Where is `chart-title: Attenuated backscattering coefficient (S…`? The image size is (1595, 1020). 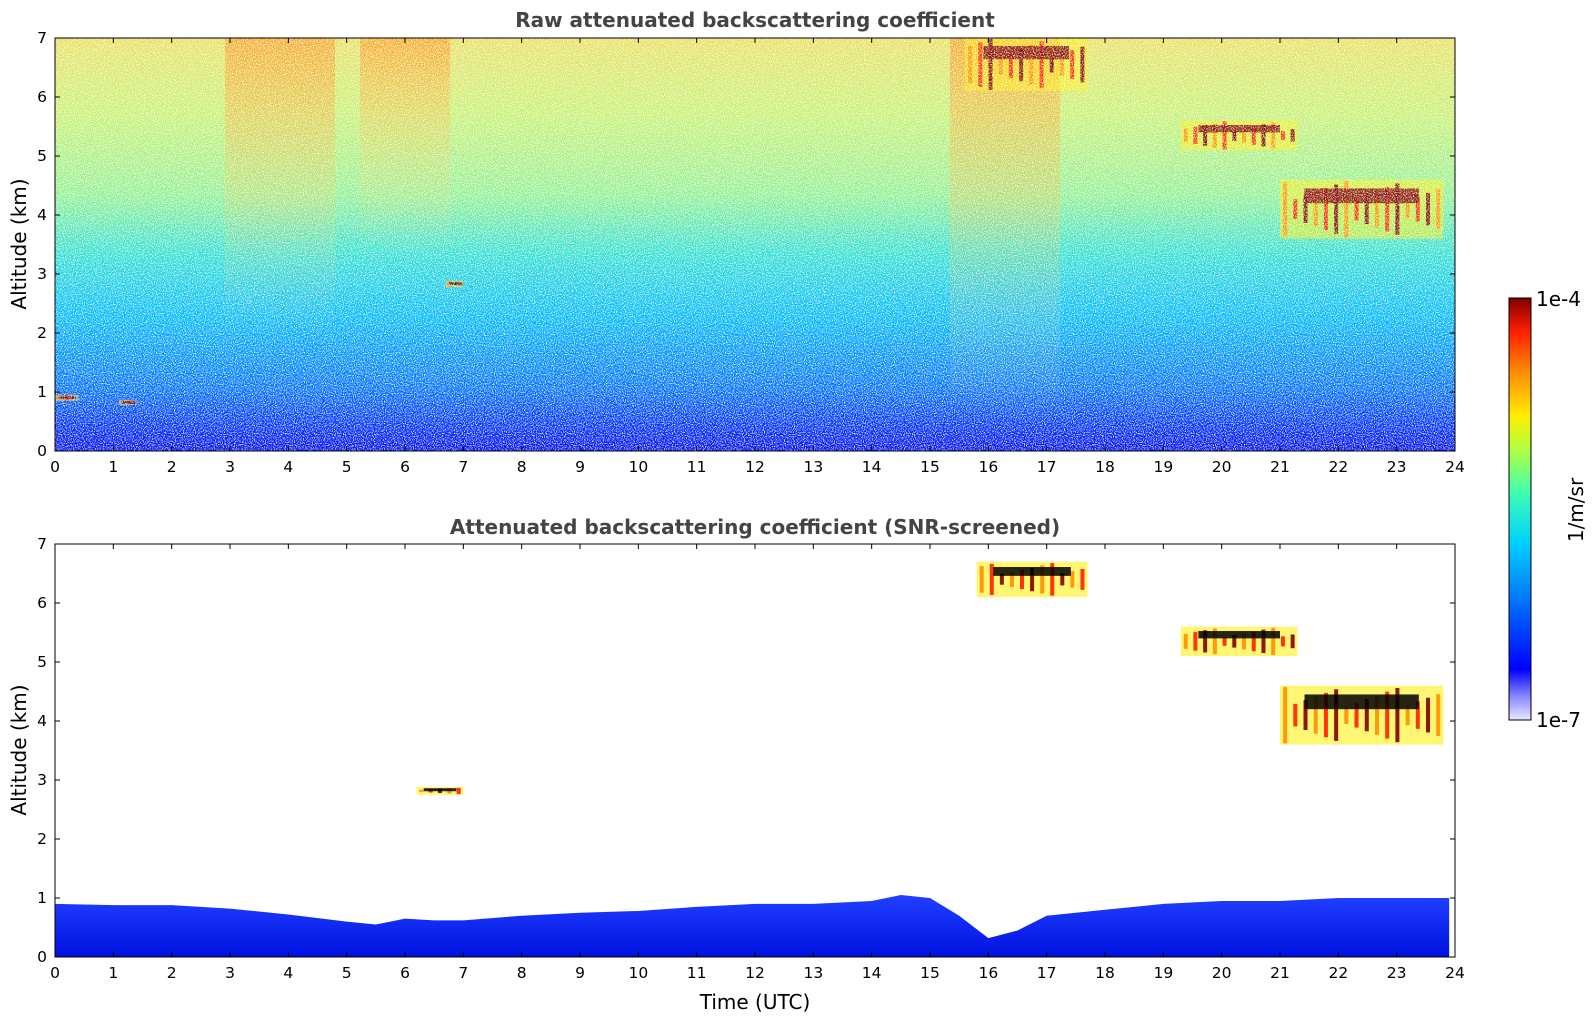
chart-title: Attenuated backscattering coefficient (S… is located at coordinates (755, 527).